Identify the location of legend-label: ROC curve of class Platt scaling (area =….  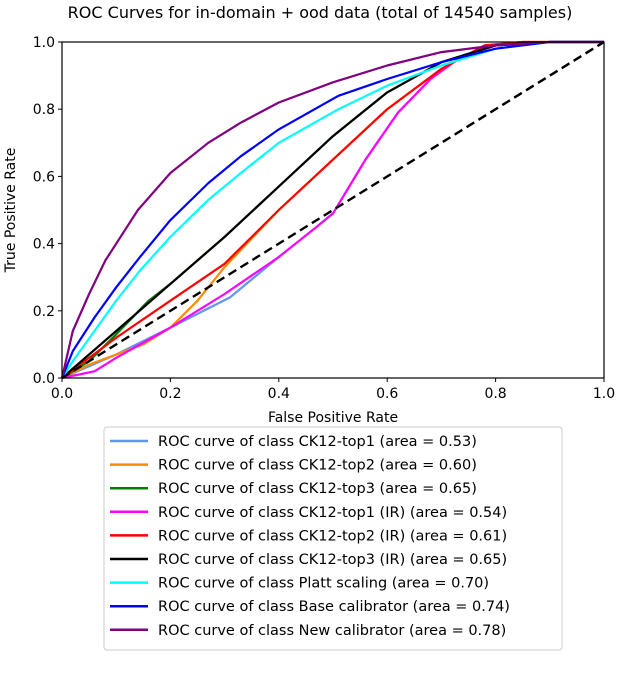
(323, 584).